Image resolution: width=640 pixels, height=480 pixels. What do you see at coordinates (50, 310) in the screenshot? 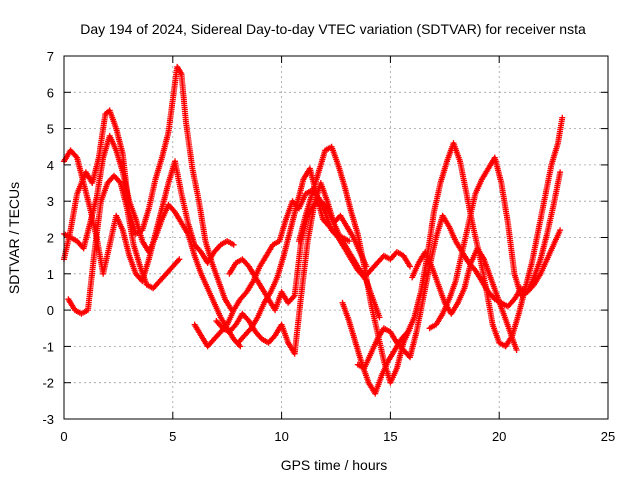
I see `y-tick-label: 0` at bounding box center [50, 310].